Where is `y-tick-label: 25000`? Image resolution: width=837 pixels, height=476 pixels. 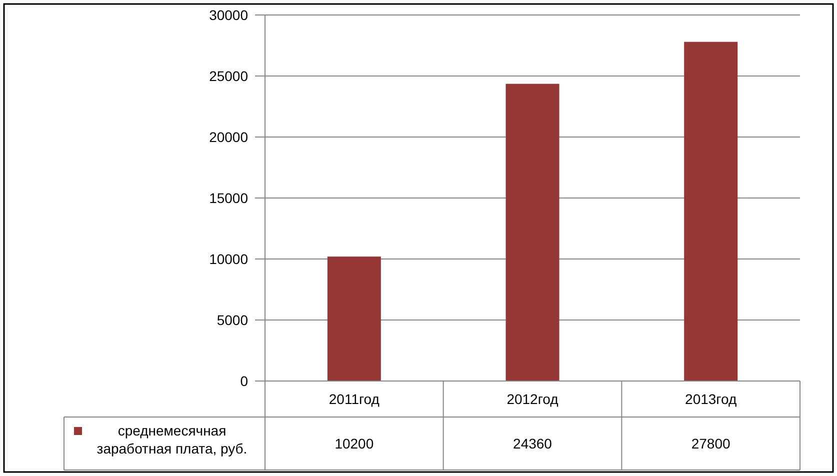
y-tick-label: 25000 is located at coordinates (228, 76).